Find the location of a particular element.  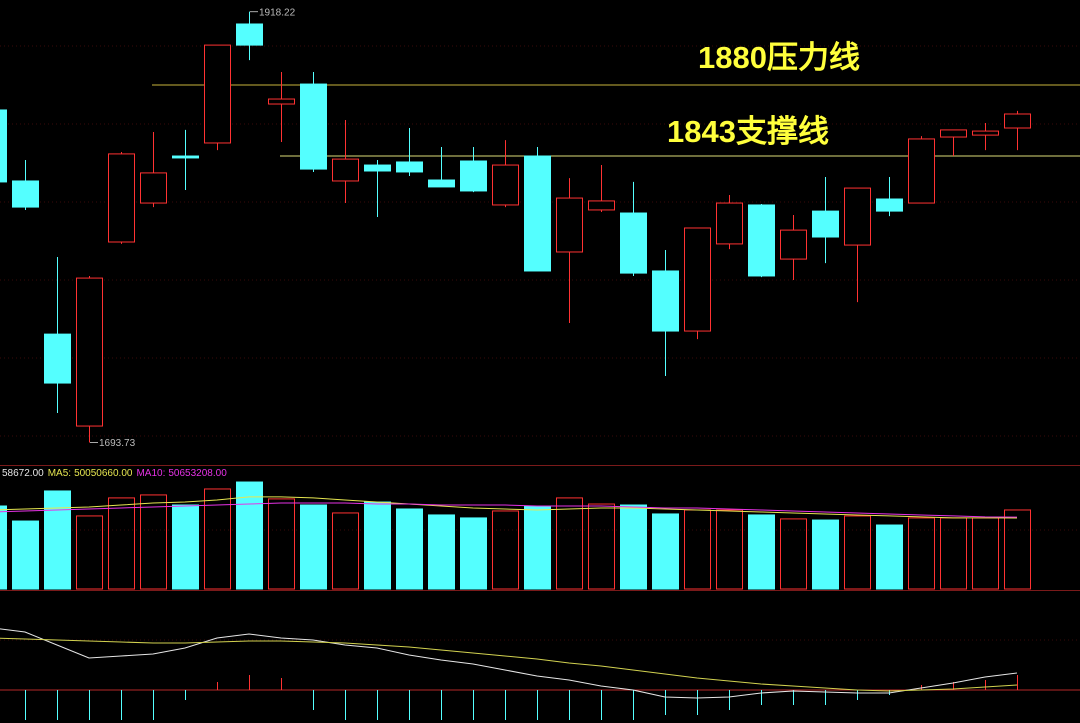

legend-name: MA10: is located at coordinates (150, 473).